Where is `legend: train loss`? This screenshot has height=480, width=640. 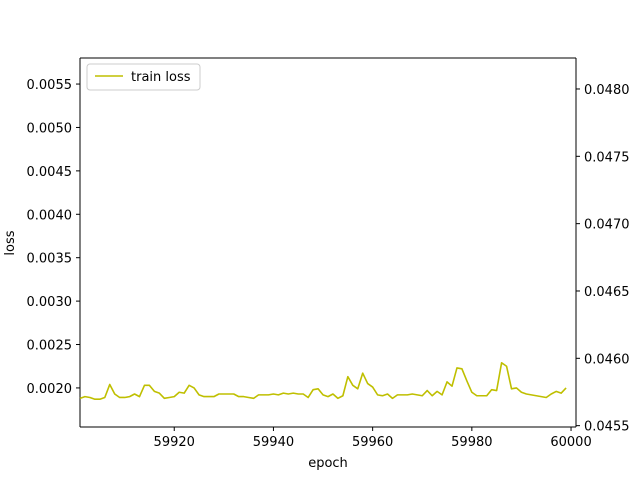
legend: train loss is located at coordinates (143, 77).